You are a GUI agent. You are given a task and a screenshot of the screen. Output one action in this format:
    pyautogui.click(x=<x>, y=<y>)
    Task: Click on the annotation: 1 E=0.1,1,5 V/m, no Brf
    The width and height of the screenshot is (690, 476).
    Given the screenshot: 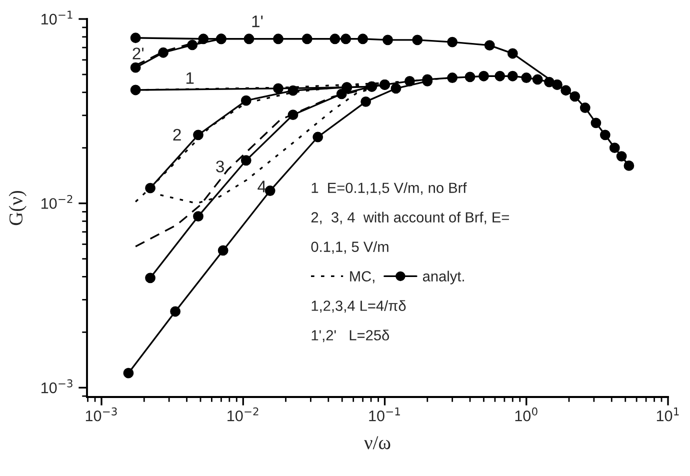 What is the action you would take?
    pyautogui.click(x=389, y=188)
    